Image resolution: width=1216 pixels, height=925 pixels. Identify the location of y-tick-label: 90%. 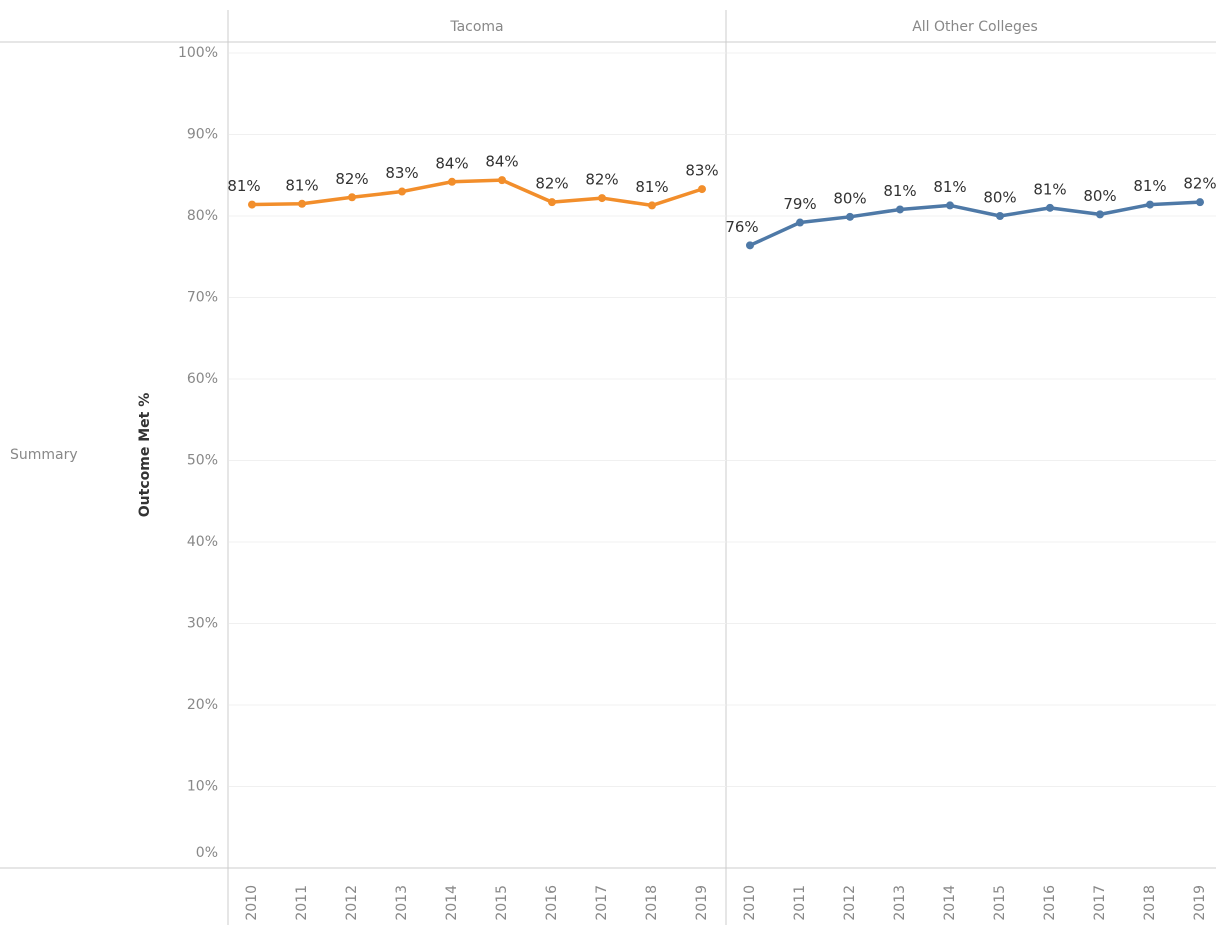
(202, 135).